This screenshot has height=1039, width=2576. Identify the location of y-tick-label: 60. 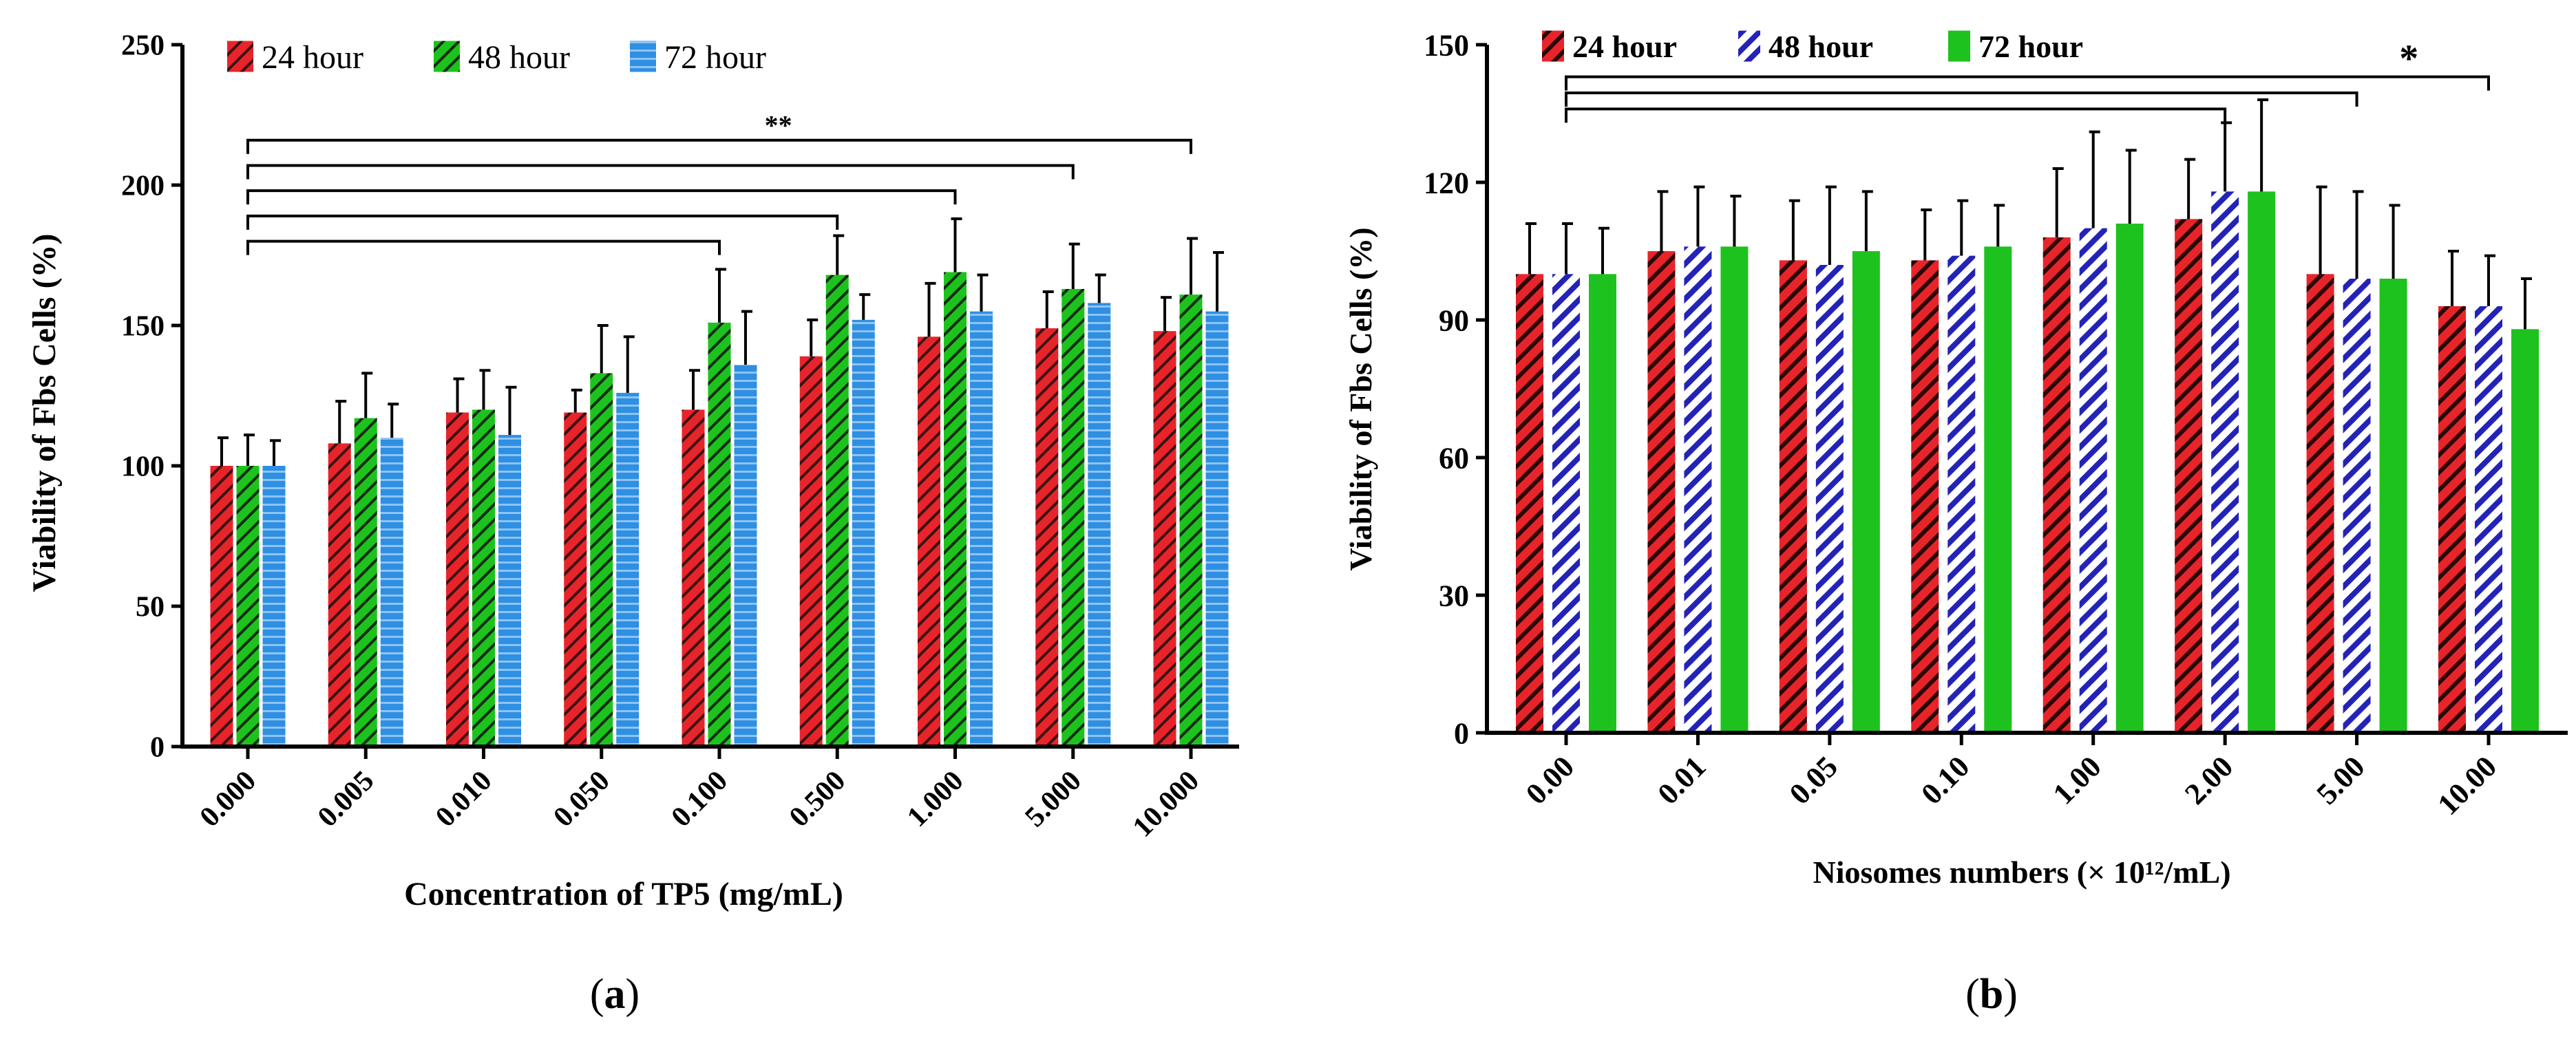
(1454, 458).